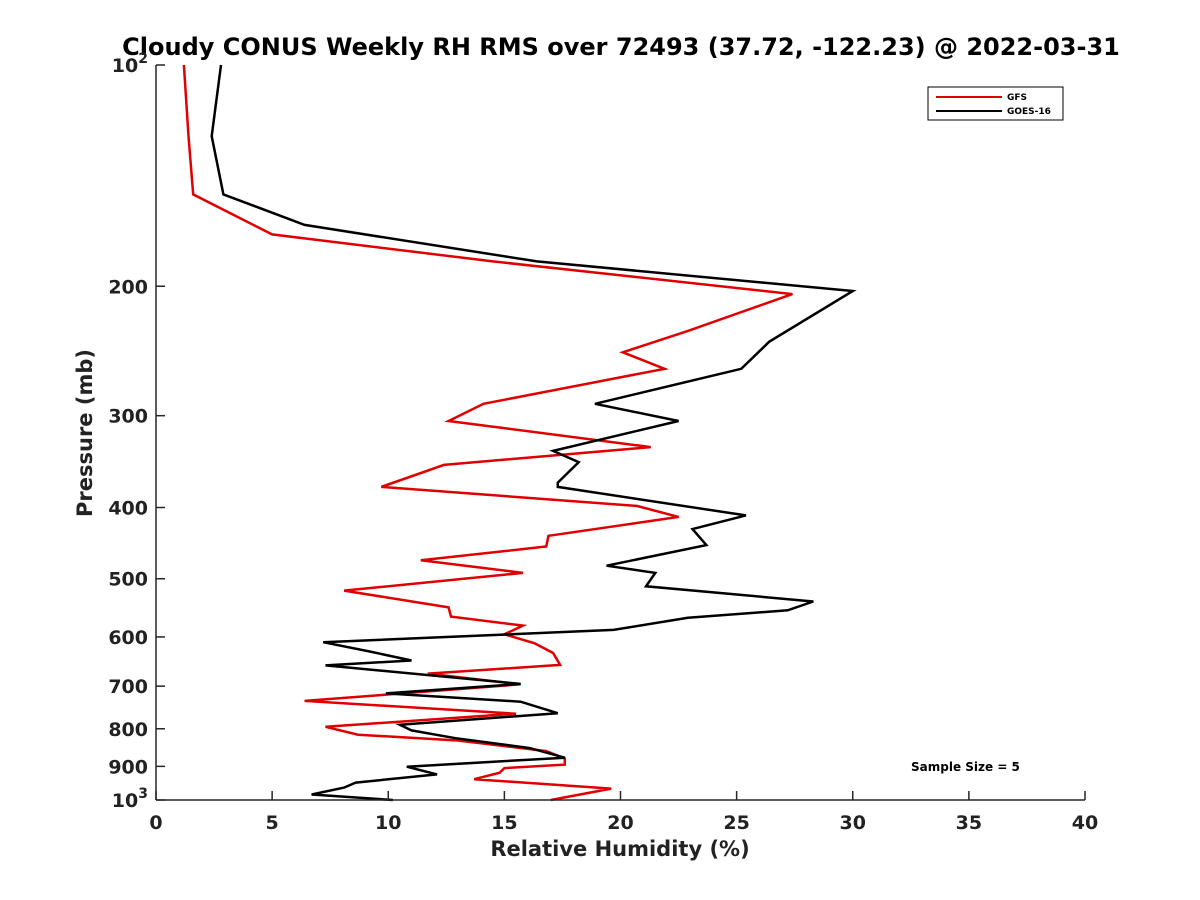 The height and width of the screenshot is (900, 1200). Describe the element at coordinates (504, 823) in the screenshot. I see `x-tick-label: 15` at that location.